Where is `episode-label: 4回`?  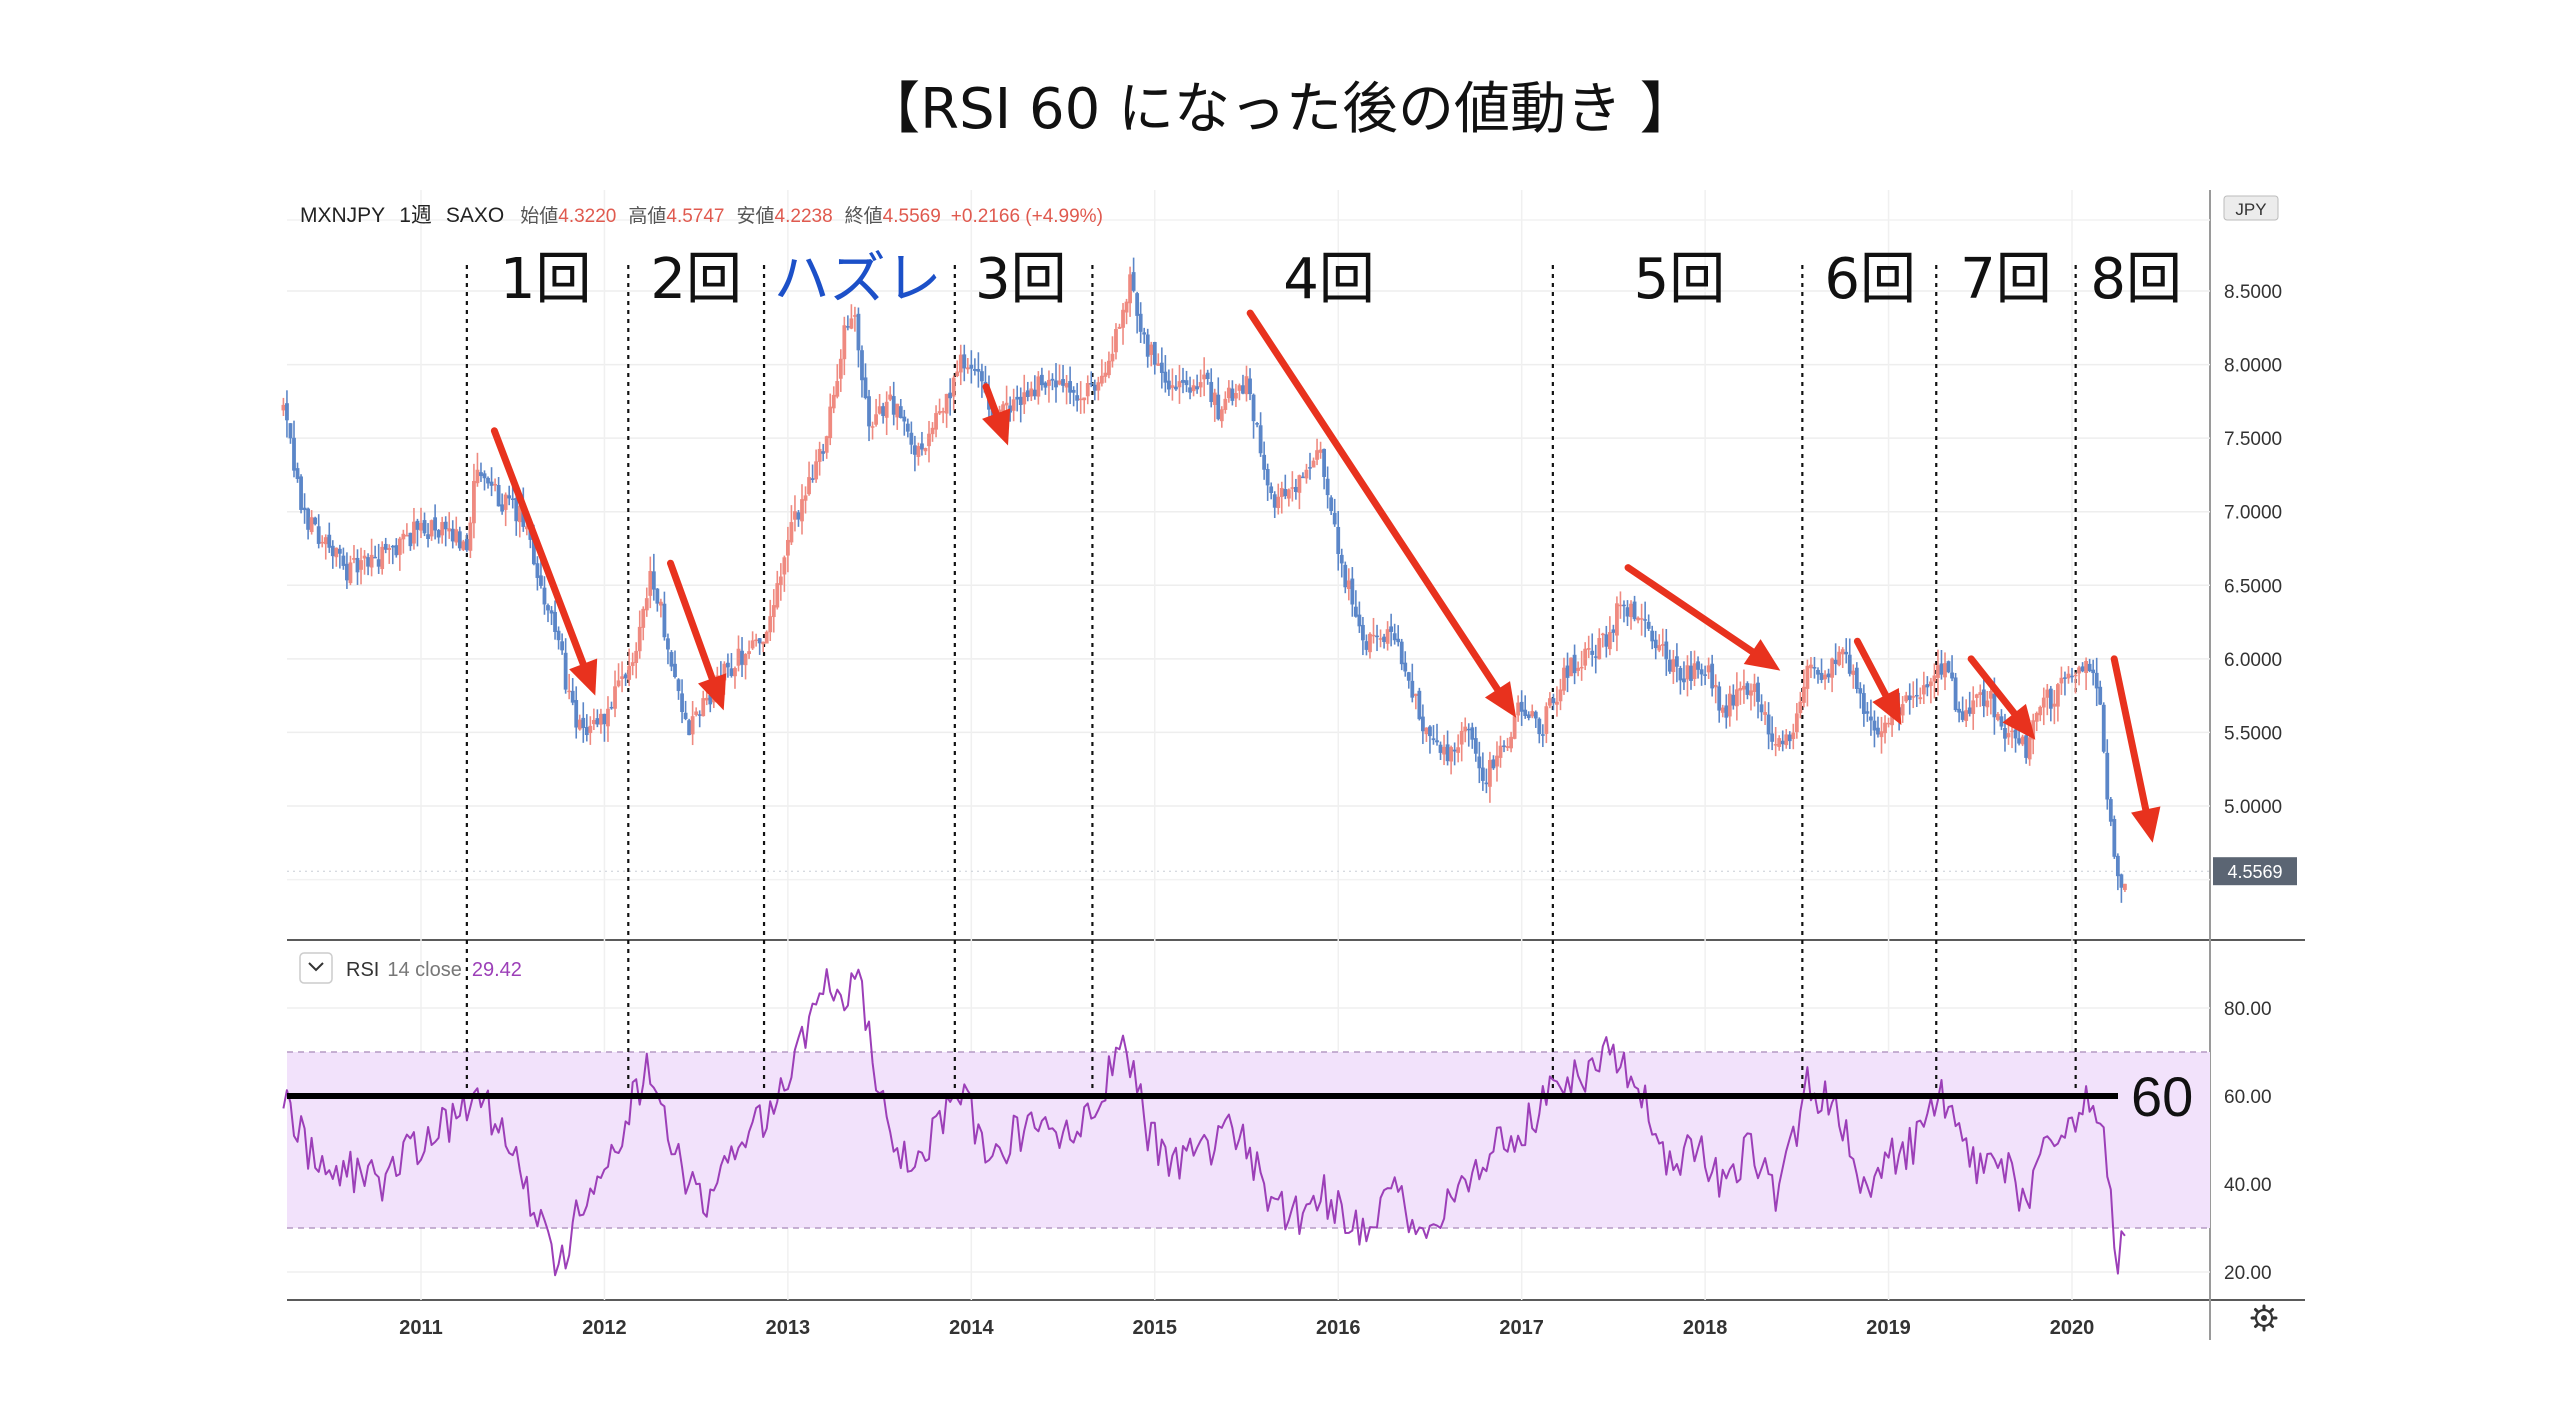 episode-label: 4回 is located at coordinates (1329, 279).